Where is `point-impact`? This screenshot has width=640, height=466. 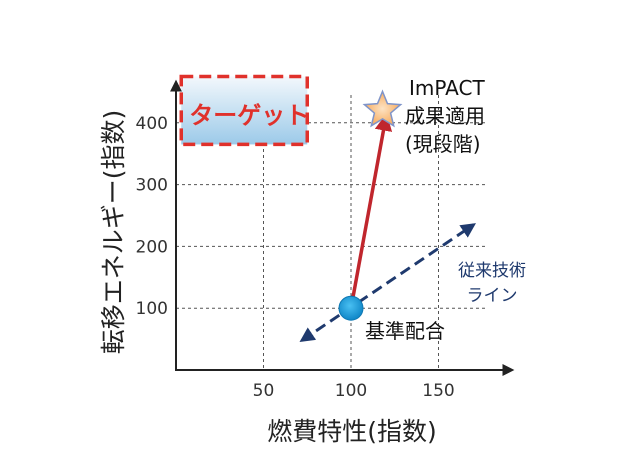 point-impact is located at coordinates (382, 108).